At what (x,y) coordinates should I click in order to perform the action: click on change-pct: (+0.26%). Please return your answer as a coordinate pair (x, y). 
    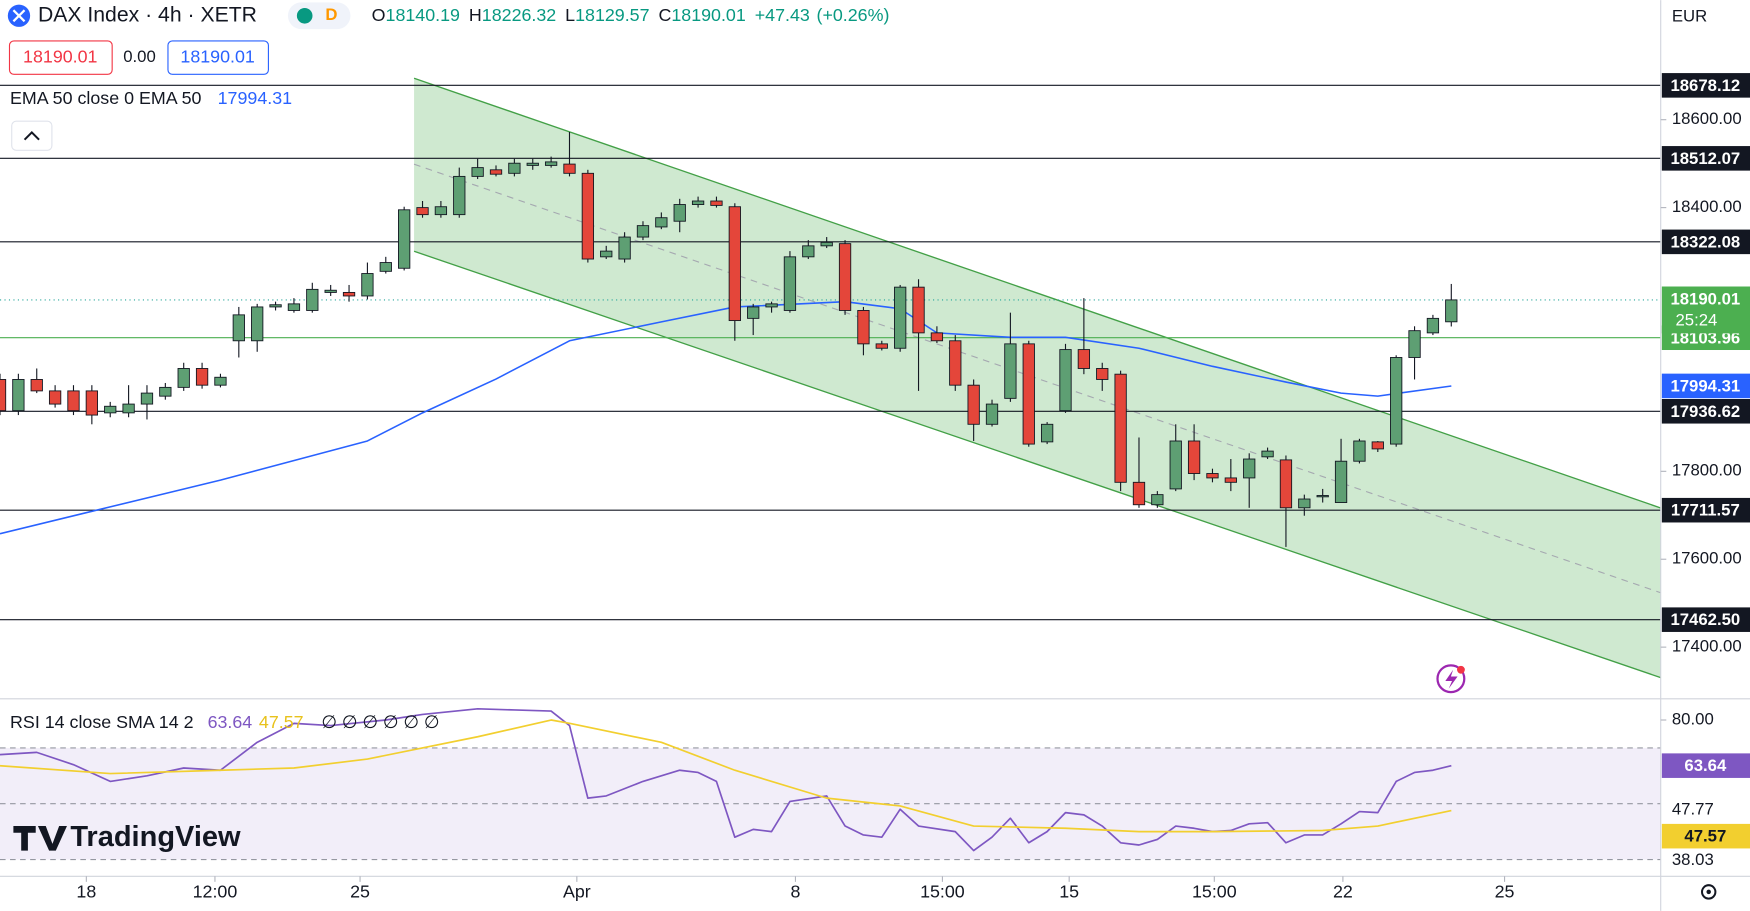
    Looking at the image, I should click on (853, 14).